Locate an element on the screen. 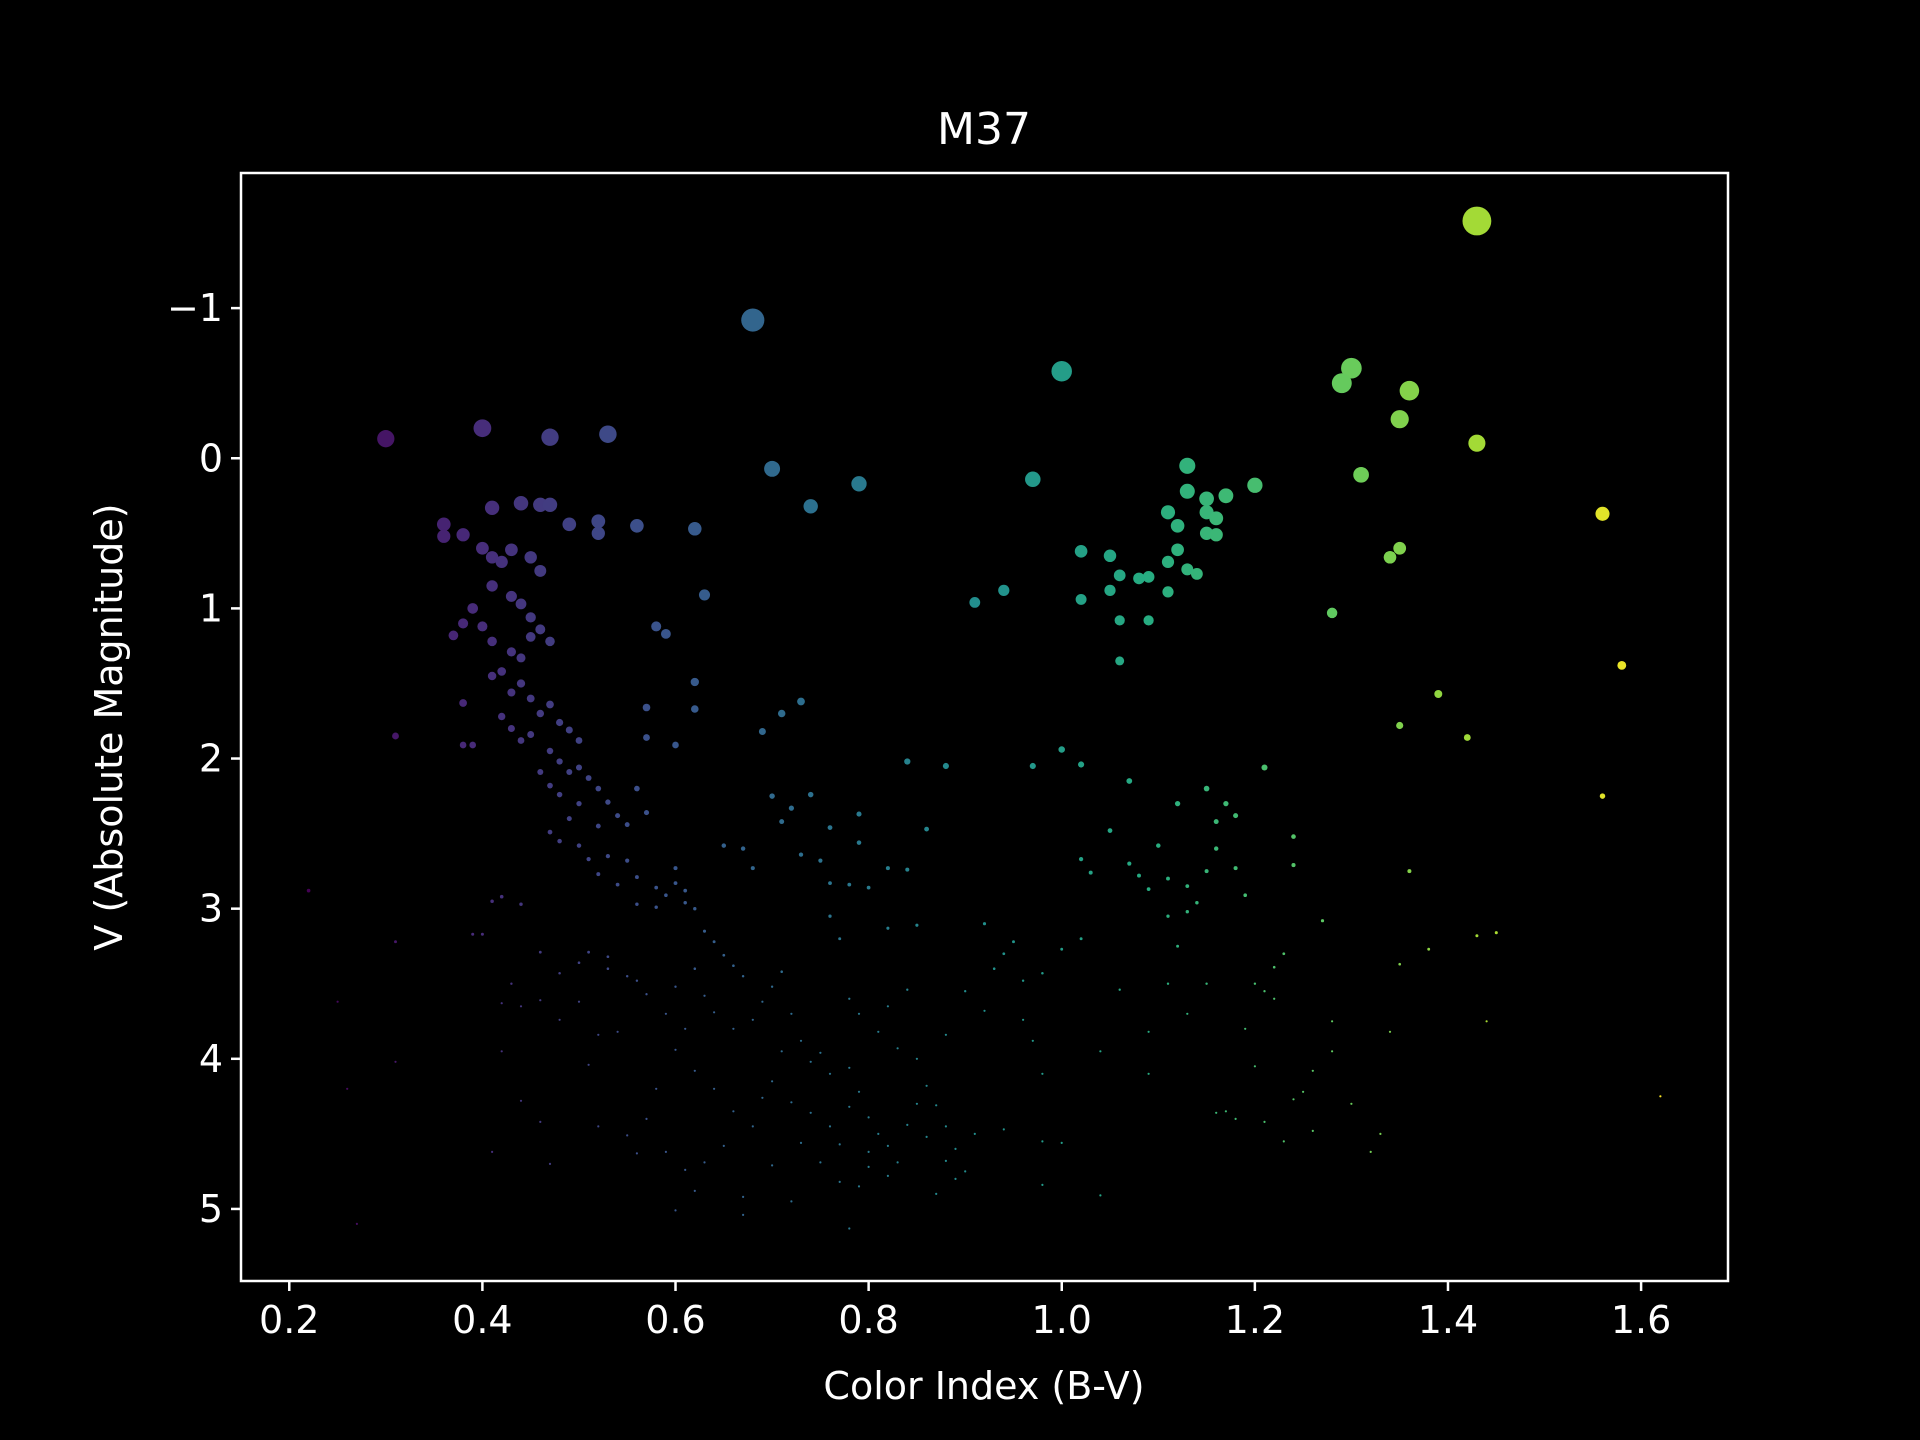 This screenshot has width=1920, height=1440. y-tick-label: 4 is located at coordinates (211, 1059).